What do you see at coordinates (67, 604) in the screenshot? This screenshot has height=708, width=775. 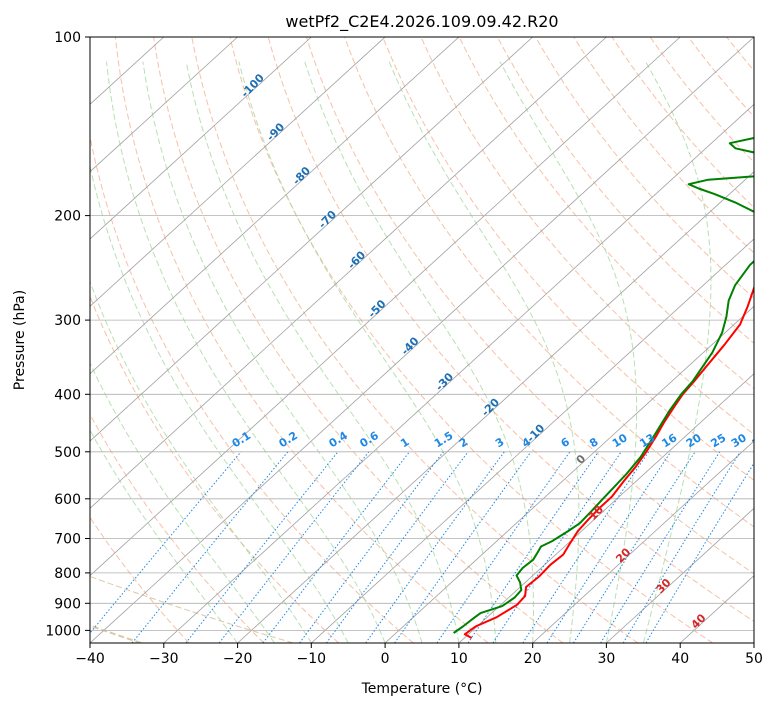 I see `y-tick-label: 900` at bounding box center [67, 604].